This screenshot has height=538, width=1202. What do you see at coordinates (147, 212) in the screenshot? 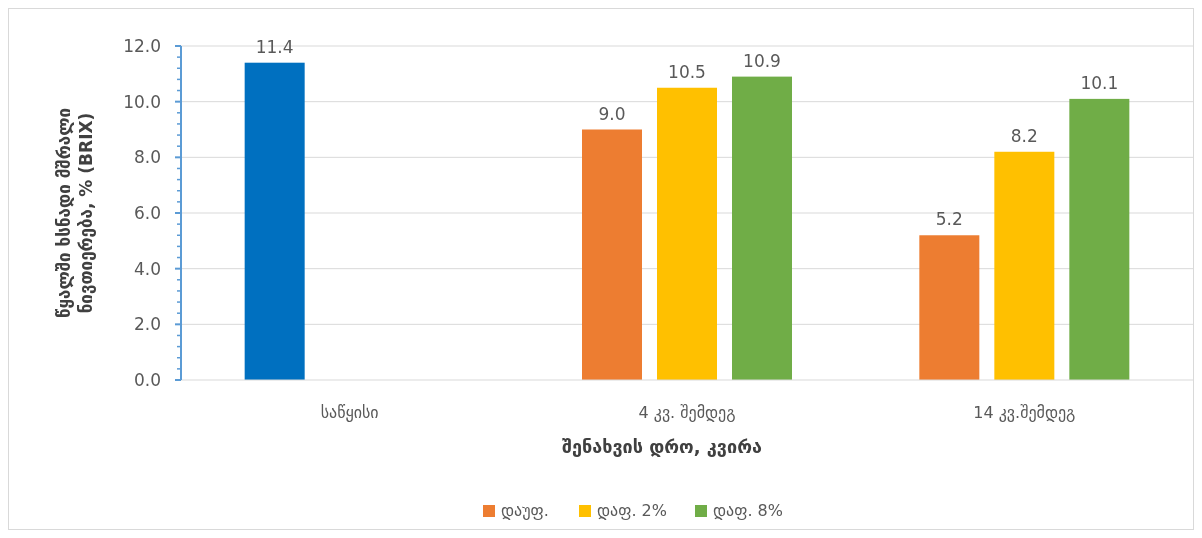
I see `y-tick-label: 6.0` at bounding box center [147, 212].